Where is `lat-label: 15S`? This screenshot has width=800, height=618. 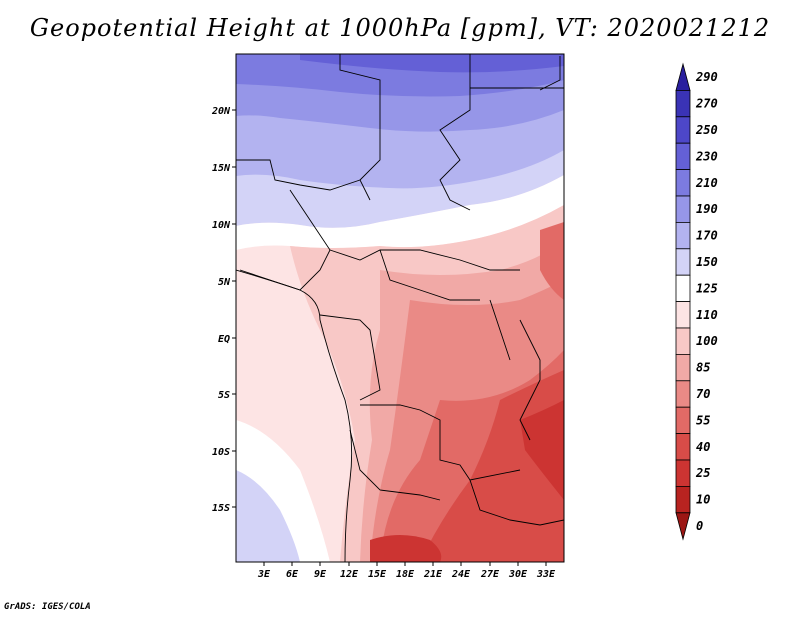 lat-label: 15S is located at coordinates (221, 508).